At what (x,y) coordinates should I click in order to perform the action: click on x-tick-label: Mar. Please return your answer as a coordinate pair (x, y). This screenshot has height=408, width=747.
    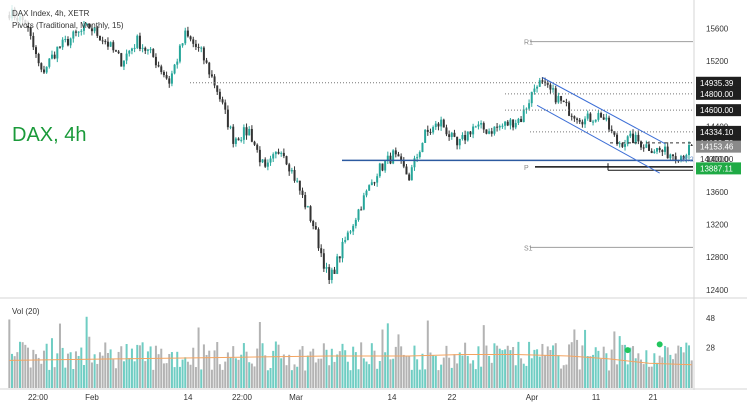
    Looking at the image, I should click on (296, 397).